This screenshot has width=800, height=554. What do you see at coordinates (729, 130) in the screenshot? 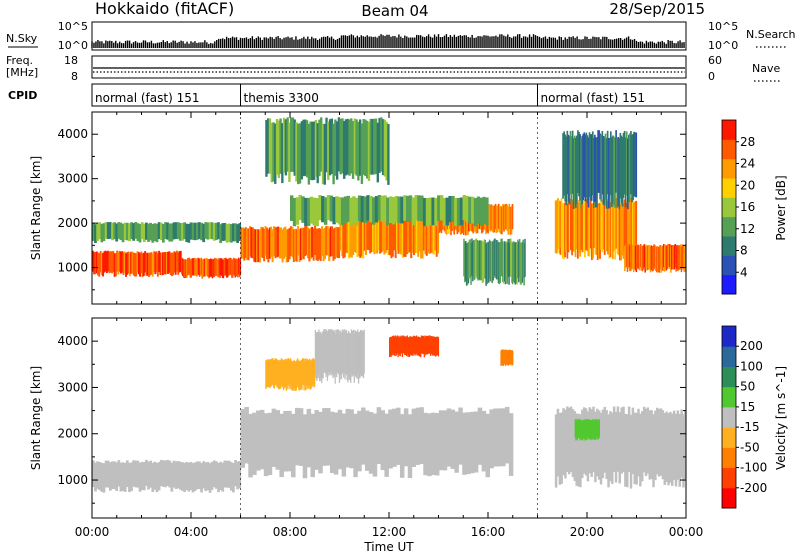
I see `colorbar-cell` at bounding box center [729, 130].